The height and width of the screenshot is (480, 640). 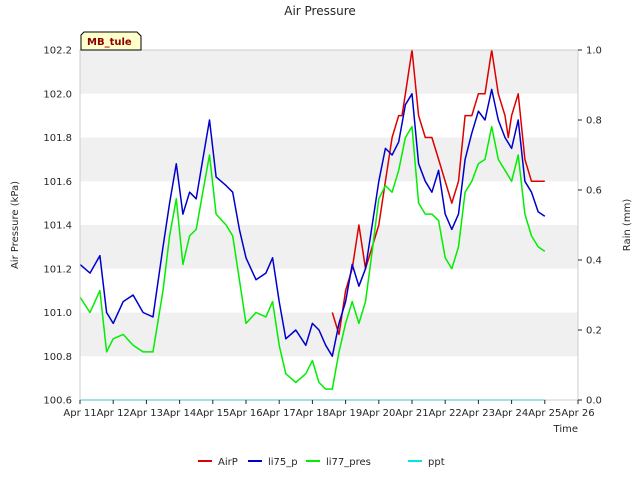 I want to click on y-tick-label: 101.2, so click(x=57, y=269).